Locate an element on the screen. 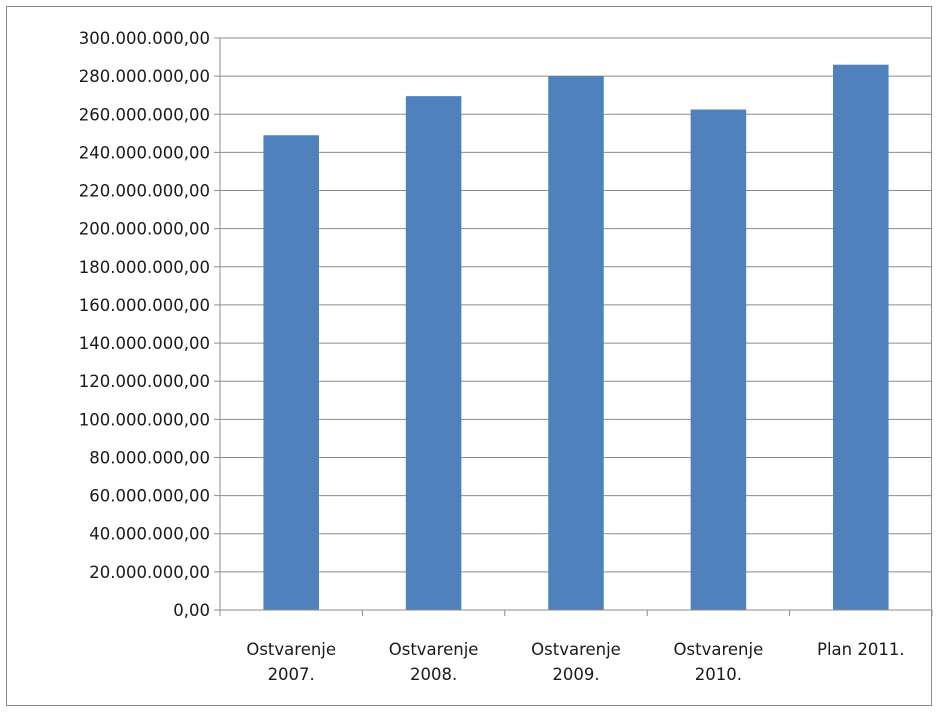 This screenshot has width=940, height=712. x-category-label: Plan 2011. is located at coordinates (861, 649).